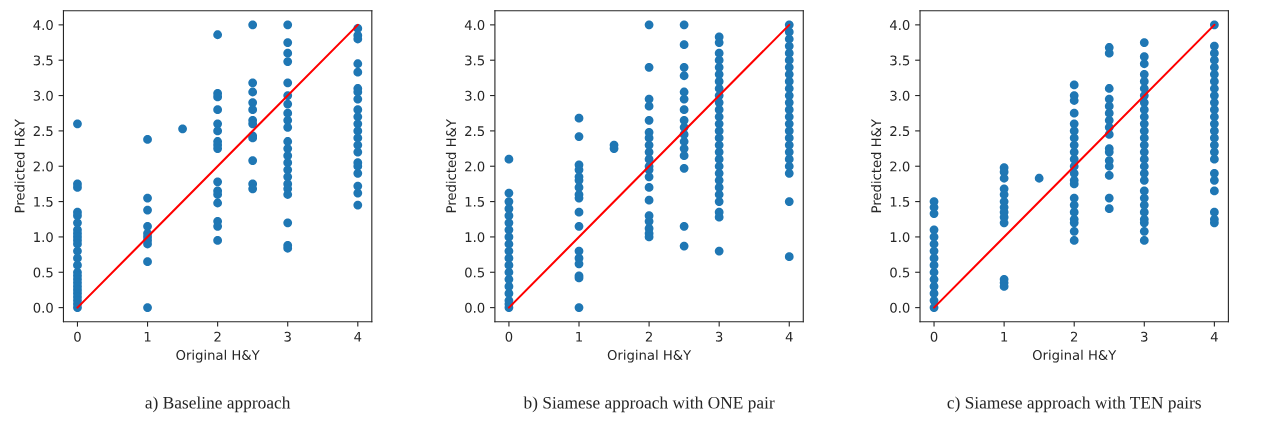  Describe the element at coordinates (218, 404) in the screenshot. I see `text: a) Baseline approach` at that location.